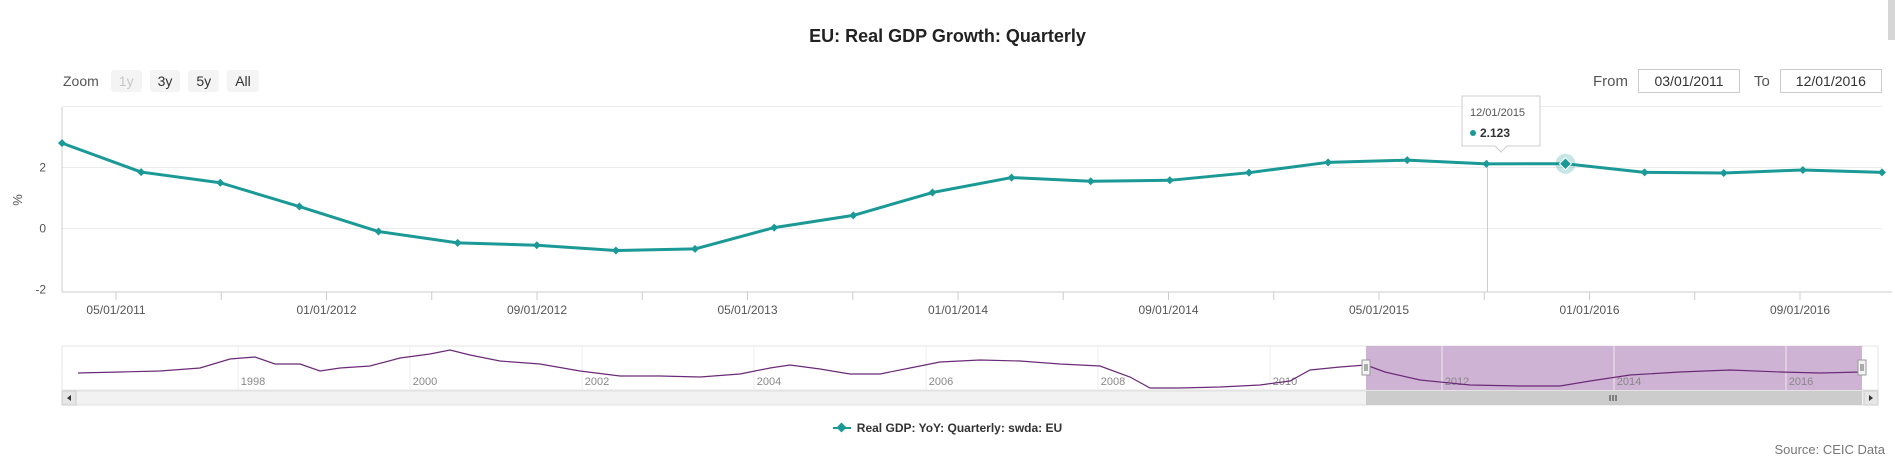  Describe the element at coordinates (1610, 81) in the screenshot. I see `from-label: From` at that location.